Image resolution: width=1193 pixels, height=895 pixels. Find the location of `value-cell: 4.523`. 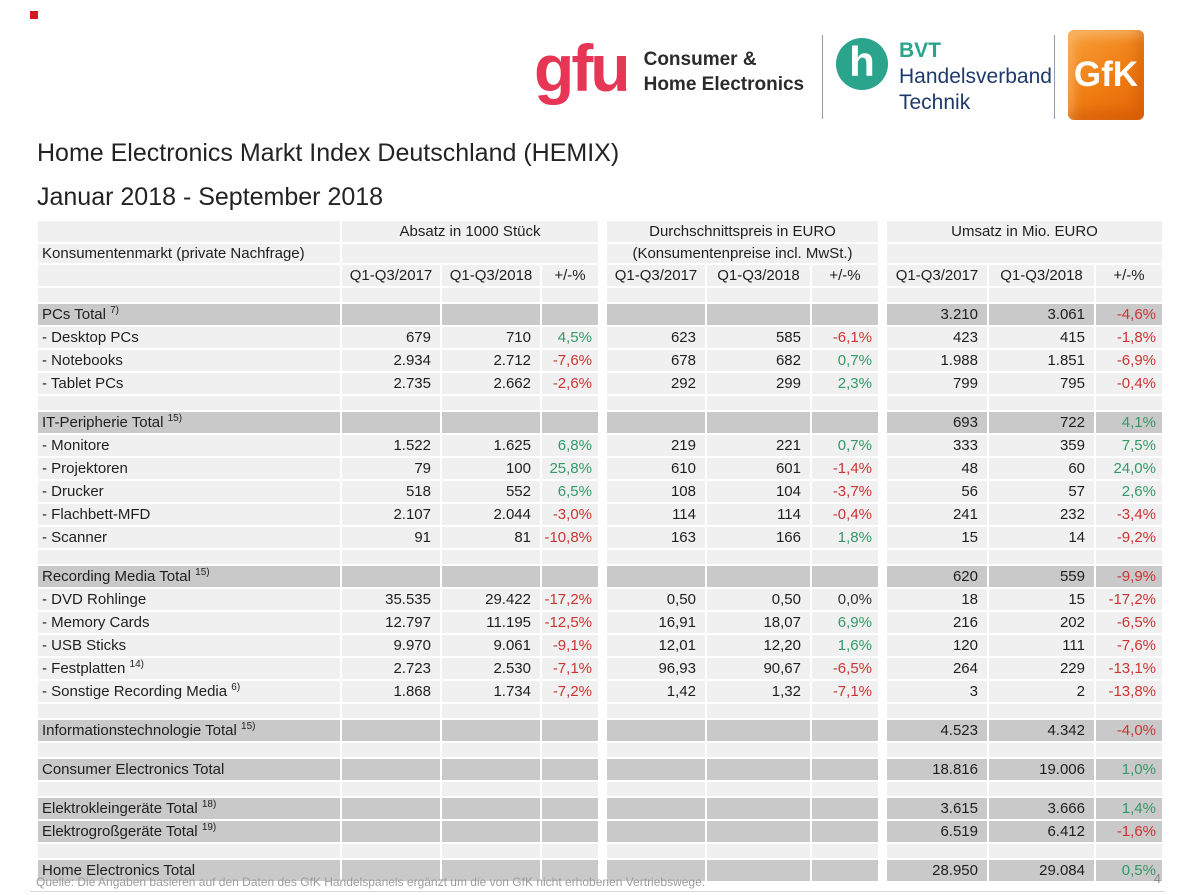

value-cell: 4.523 is located at coordinates (937, 730).